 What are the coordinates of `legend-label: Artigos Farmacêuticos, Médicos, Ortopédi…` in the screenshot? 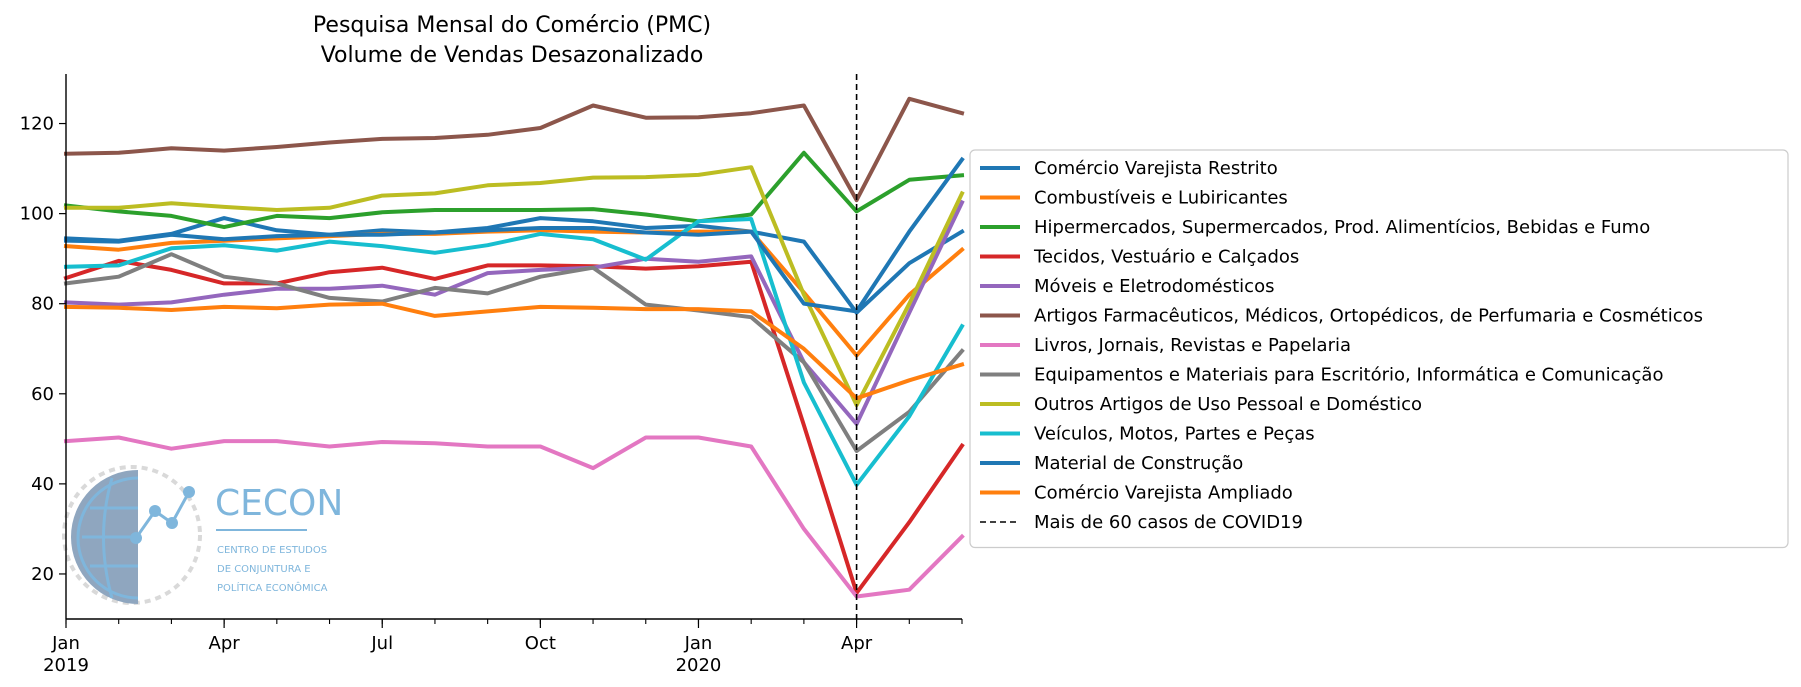 It's located at (1368, 316).